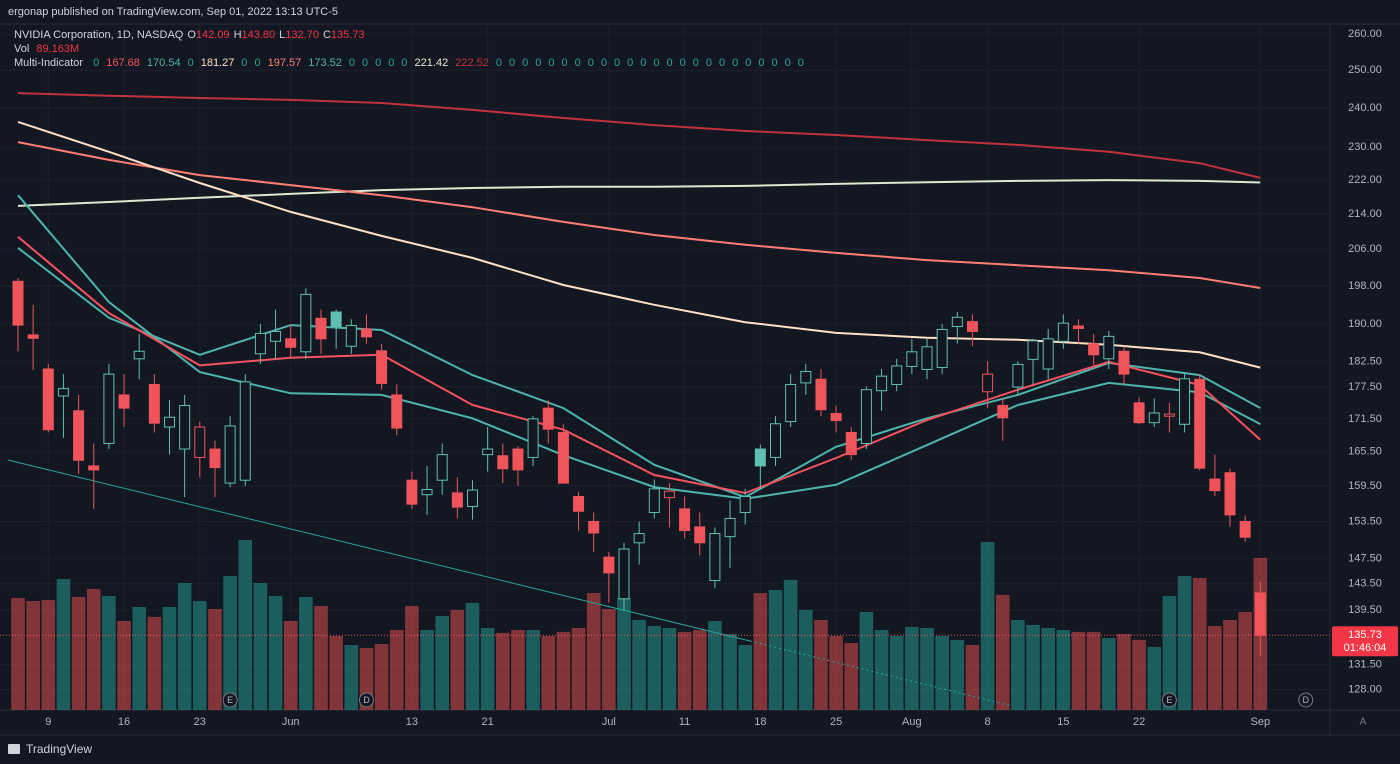  What do you see at coordinates (347, 35) in the screenshot?
I see `ohlc-value: 135.73` at bounding box center [347, 35].